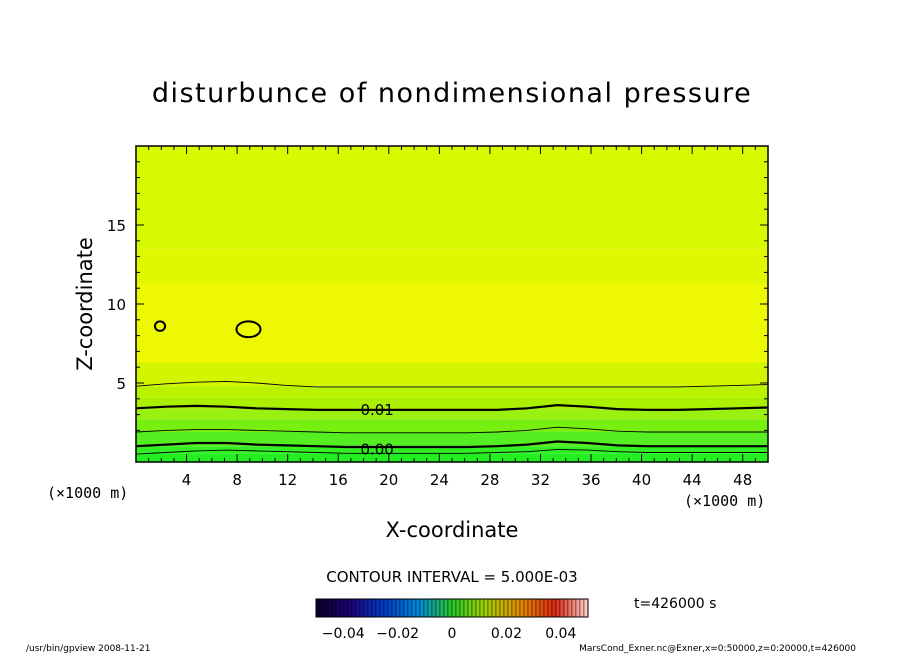  I want to click on colorbar-label-0: −0.04, so click(343, 634).